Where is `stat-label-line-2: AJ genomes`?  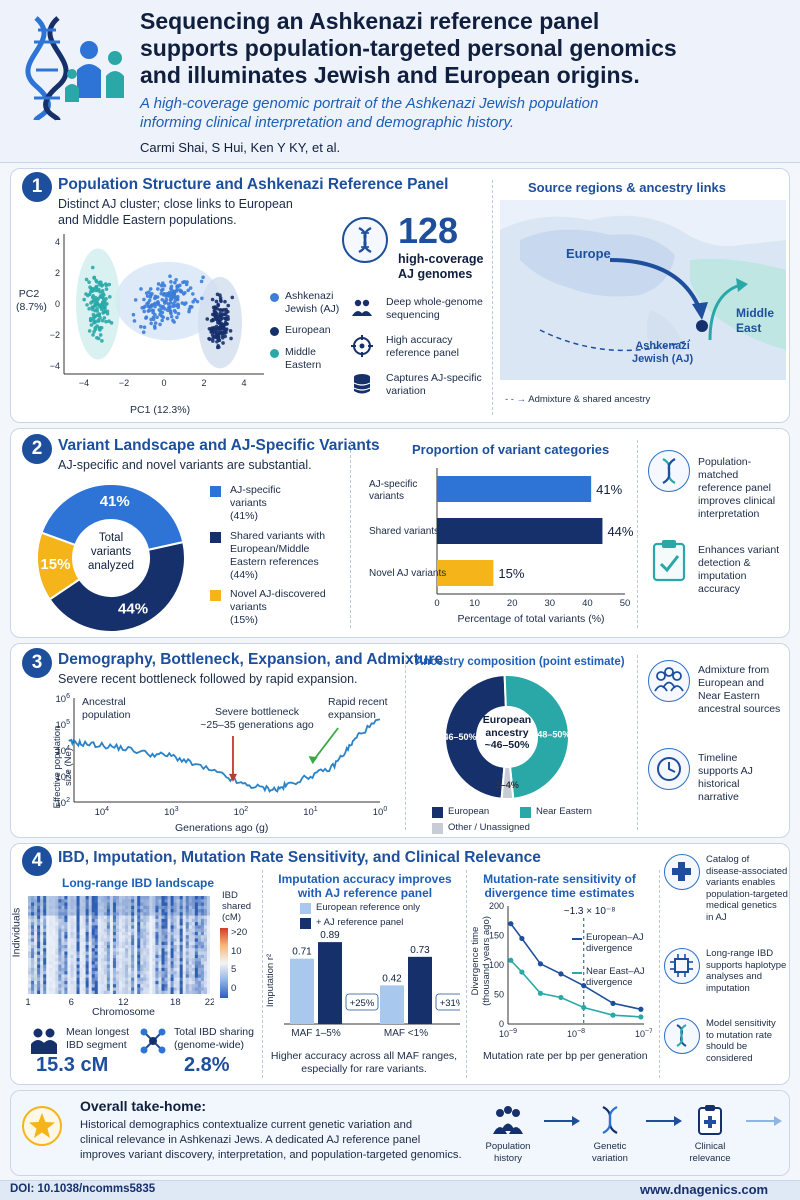
stat-label-line-2: AJ genomes is located at coordinates (435, 274).